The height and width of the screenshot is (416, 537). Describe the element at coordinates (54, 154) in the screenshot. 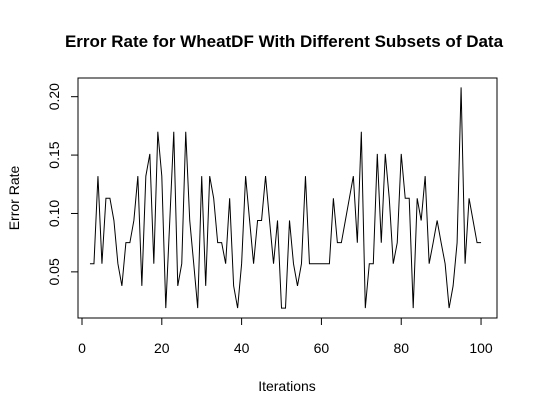

I see `y-tick-label: 0.15` at that location.